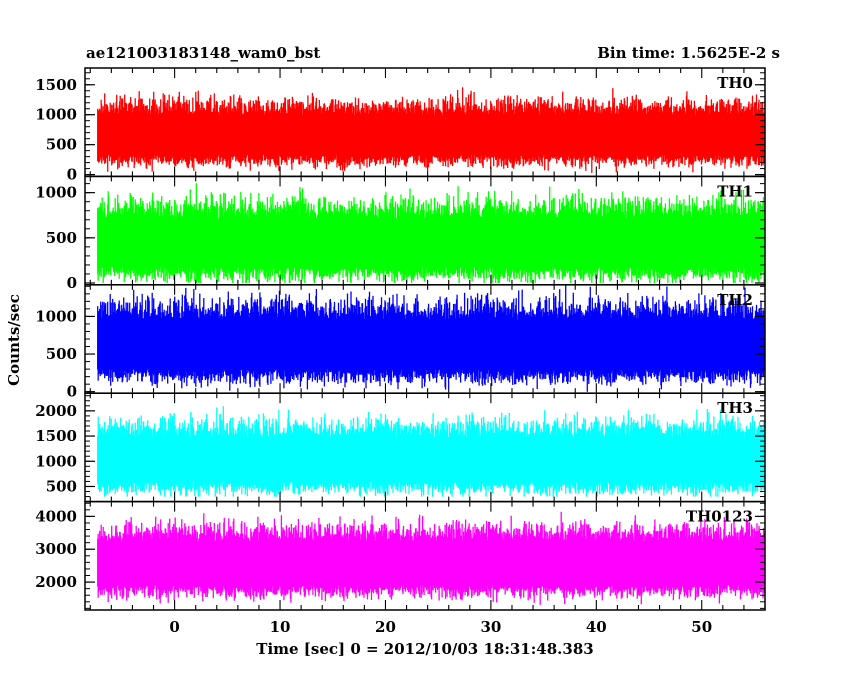 This screenshot has height=680, width=850. What do you see at coordinates (735, 83) in the screenshot?
I see `panel-label-th0: TH0` at bounding box center [735, 83].